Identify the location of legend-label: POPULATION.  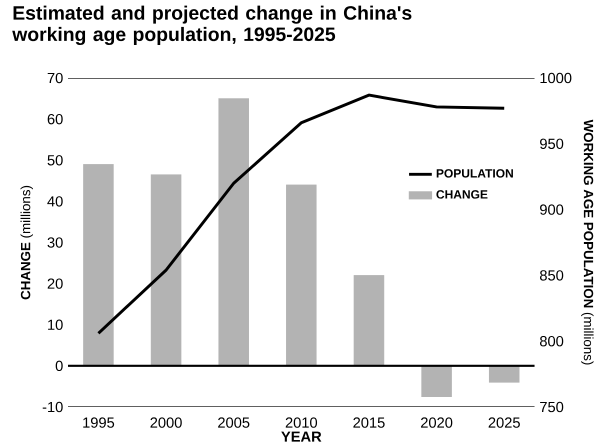
(474, 173).